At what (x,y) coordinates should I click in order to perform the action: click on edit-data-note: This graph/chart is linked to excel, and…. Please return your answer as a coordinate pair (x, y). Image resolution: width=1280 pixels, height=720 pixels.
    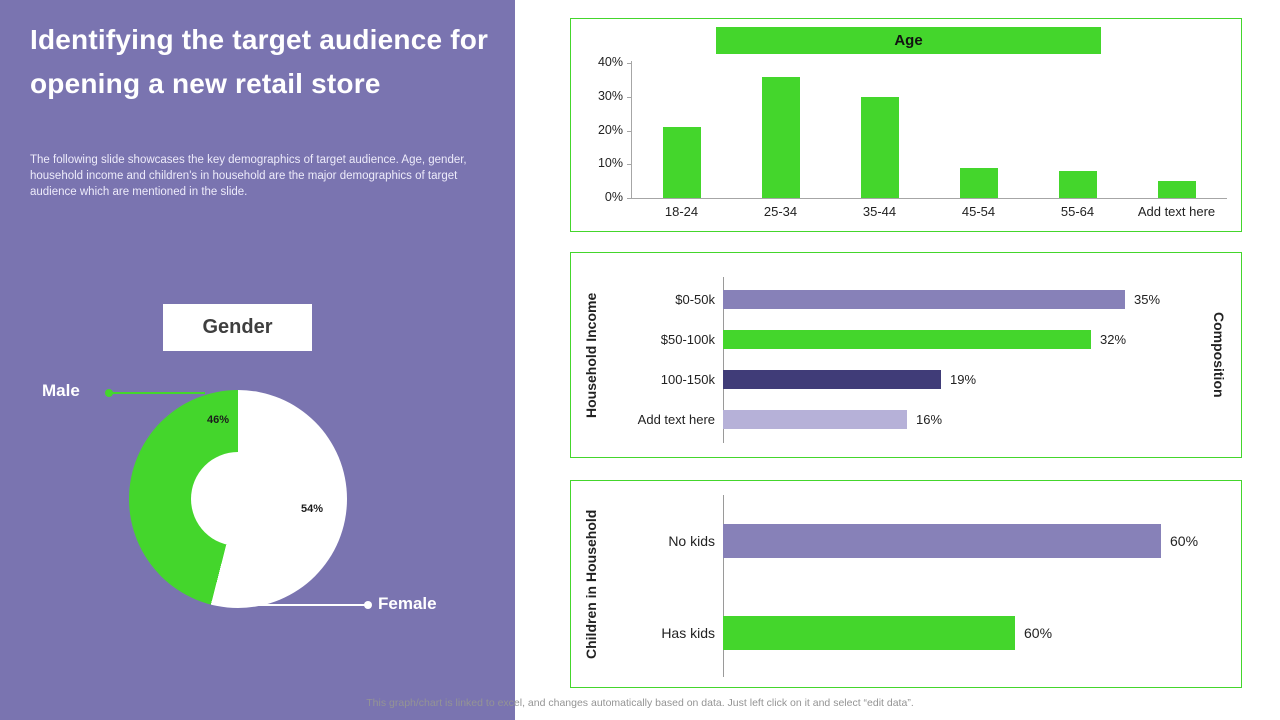
    Looking at the image, I should click on (640, 703).